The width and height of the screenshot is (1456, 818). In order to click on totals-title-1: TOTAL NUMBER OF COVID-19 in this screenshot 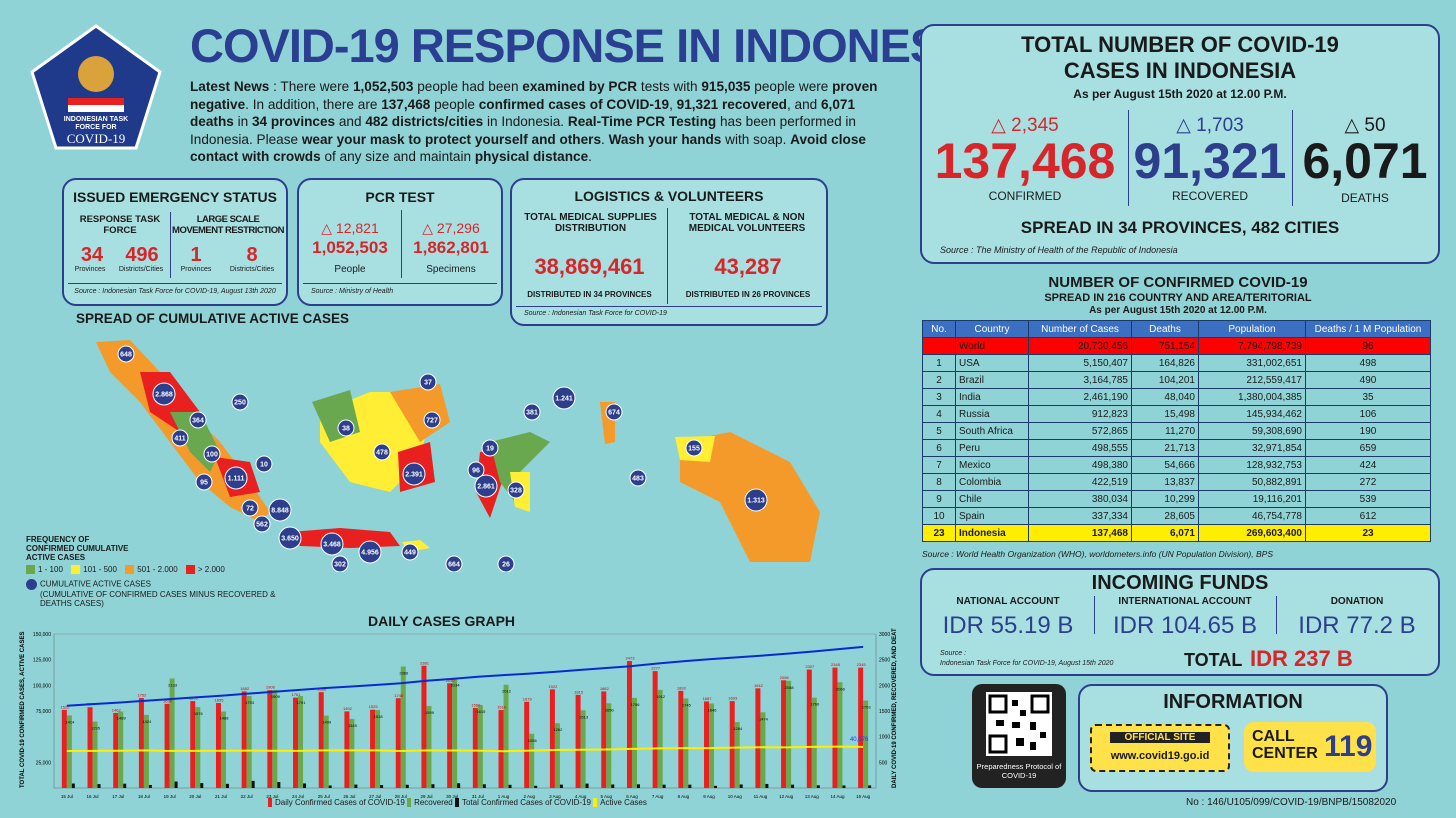, I will do `click(1180, 44)`.